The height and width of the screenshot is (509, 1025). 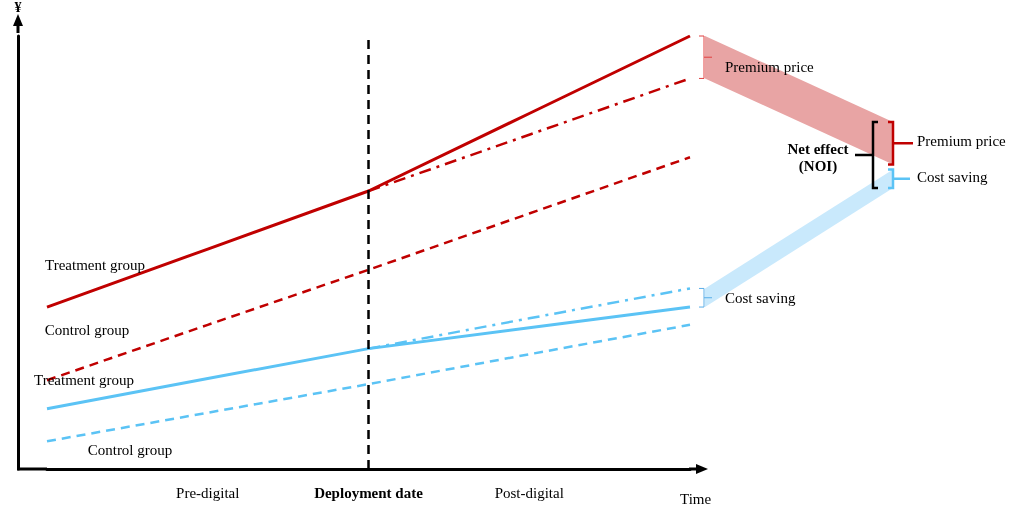 I want to click on x-axis-title: Time, so click(x=696, y=498).